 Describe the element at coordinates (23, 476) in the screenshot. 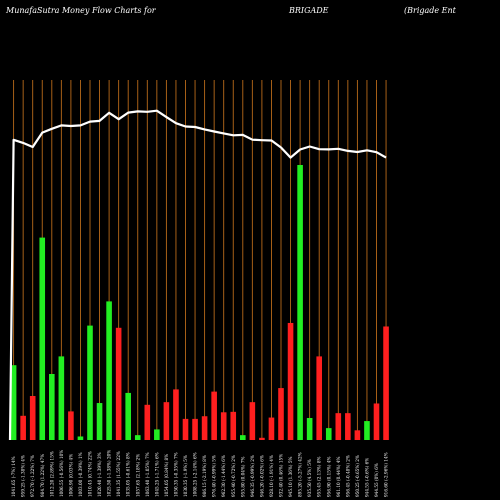

I see `x-tick-label: 959.25 (-1.38%) 4%` at that location.